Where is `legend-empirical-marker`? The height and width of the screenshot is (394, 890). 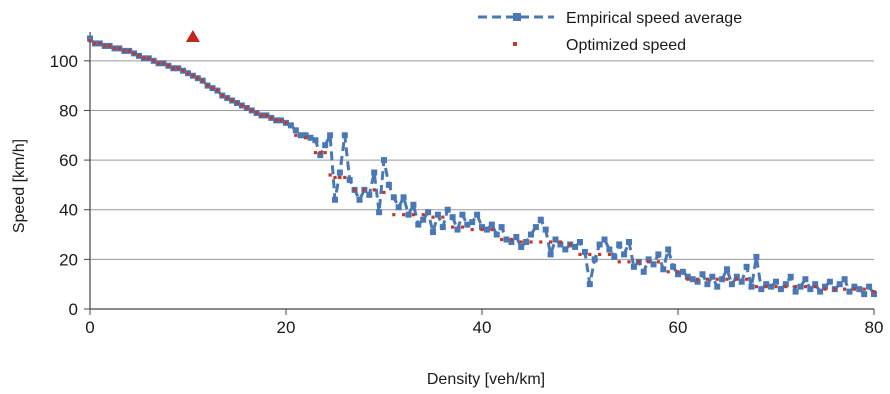 legend-empirical-marker is located at coordinates (517, 17).